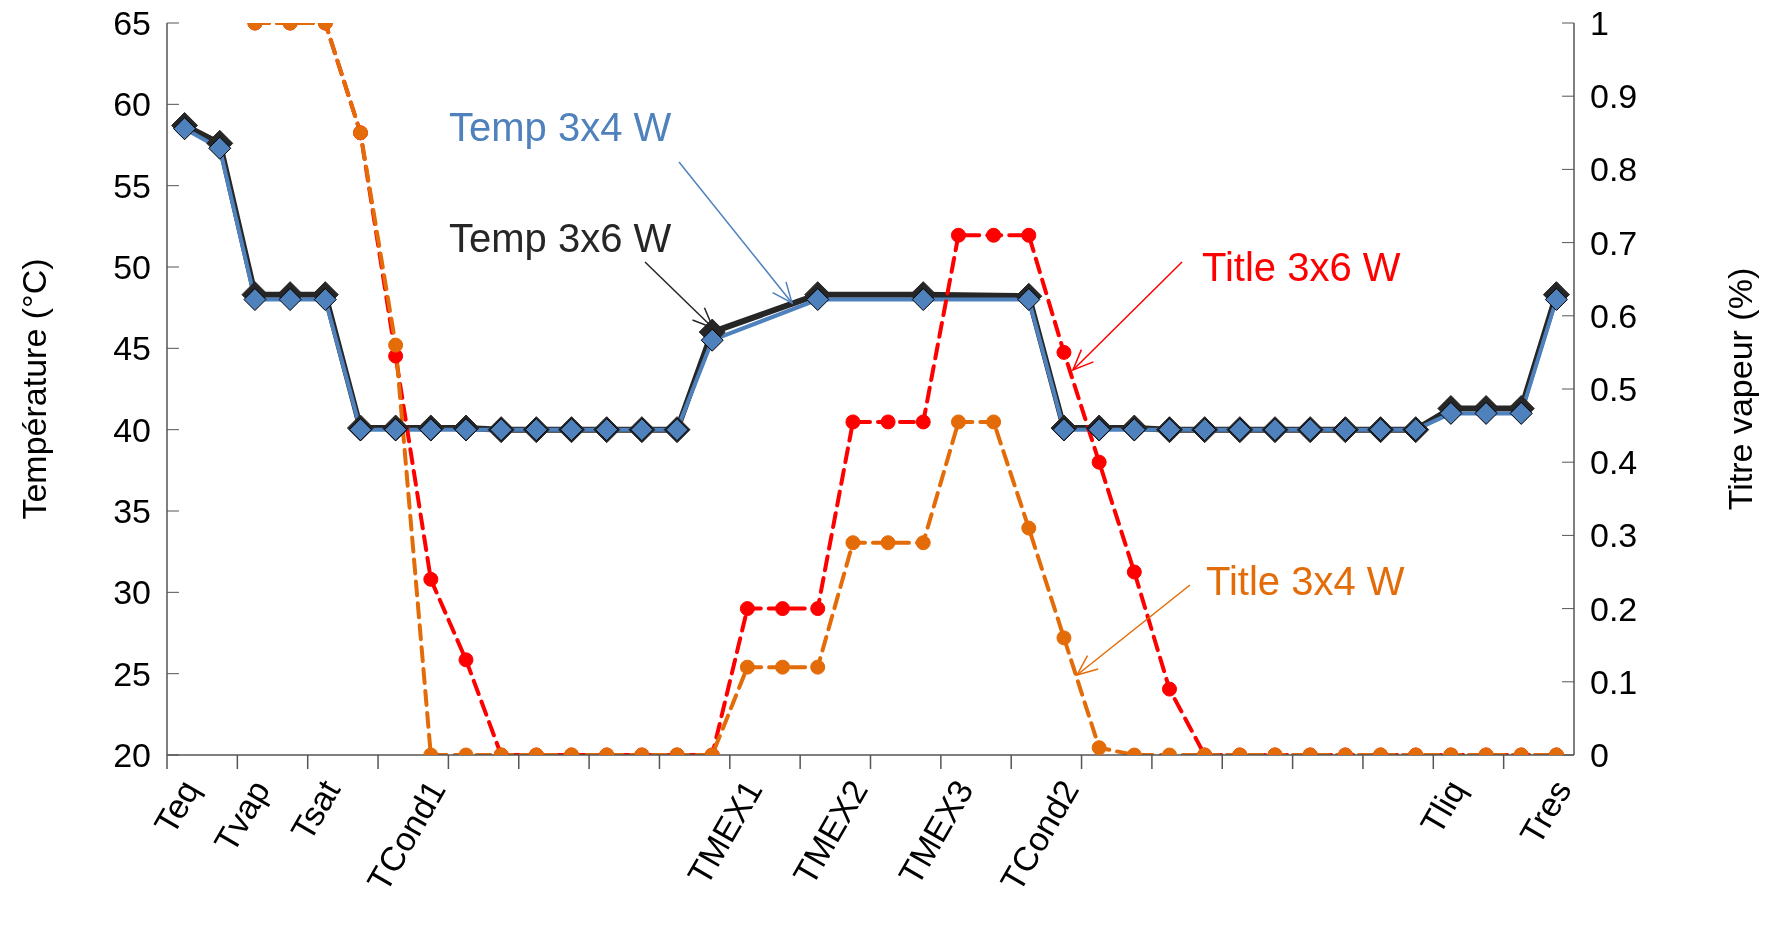 This screenshot has width=1774, height=928. I want to click on y-tick-label: 20, so click(132, 755).